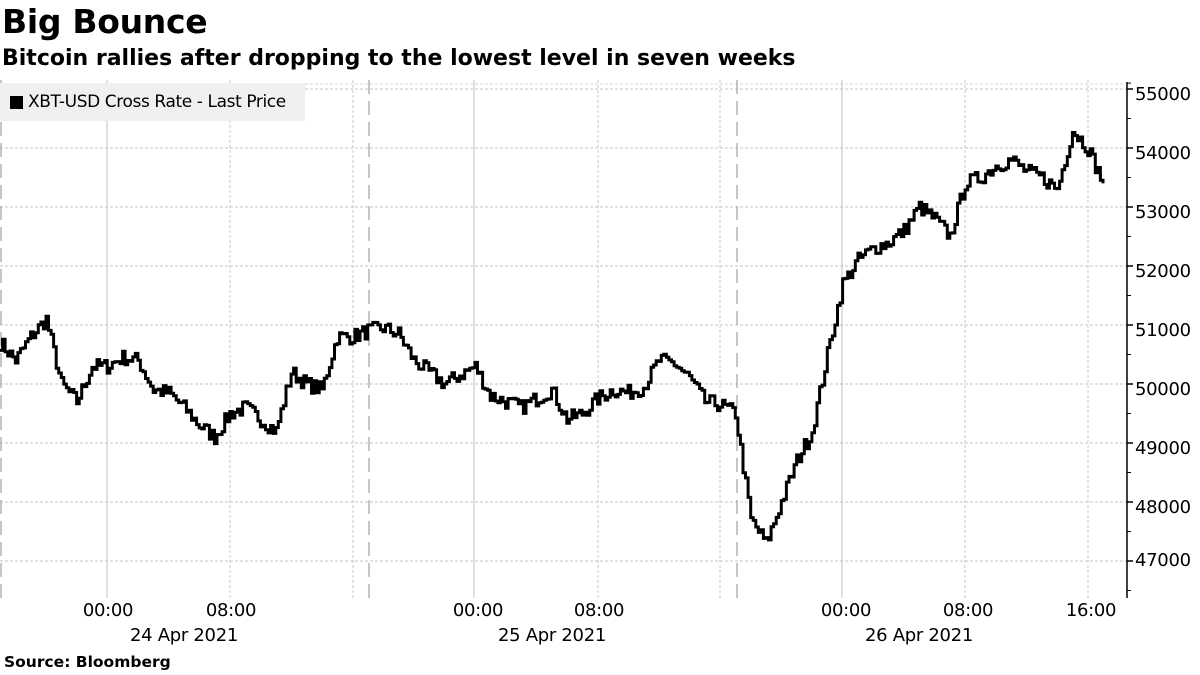 This screenshot has height=675, width=1200. Describe the element at coordinates (1163, 448) in the screenshot. I see `y-tick-label: 49000` at that location.